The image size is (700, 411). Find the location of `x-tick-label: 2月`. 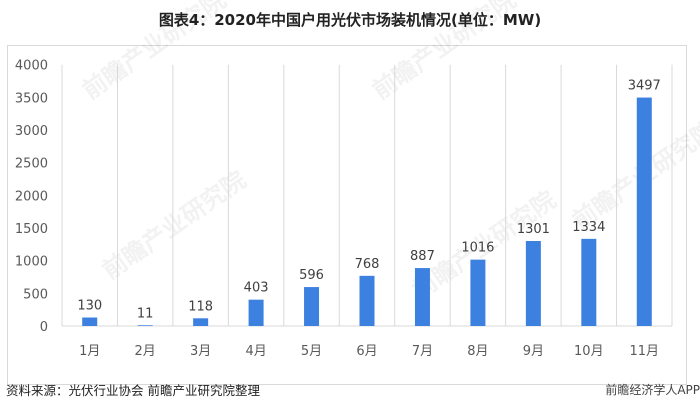

x-tick-label: 2月 is located at coordinates (145, 351).